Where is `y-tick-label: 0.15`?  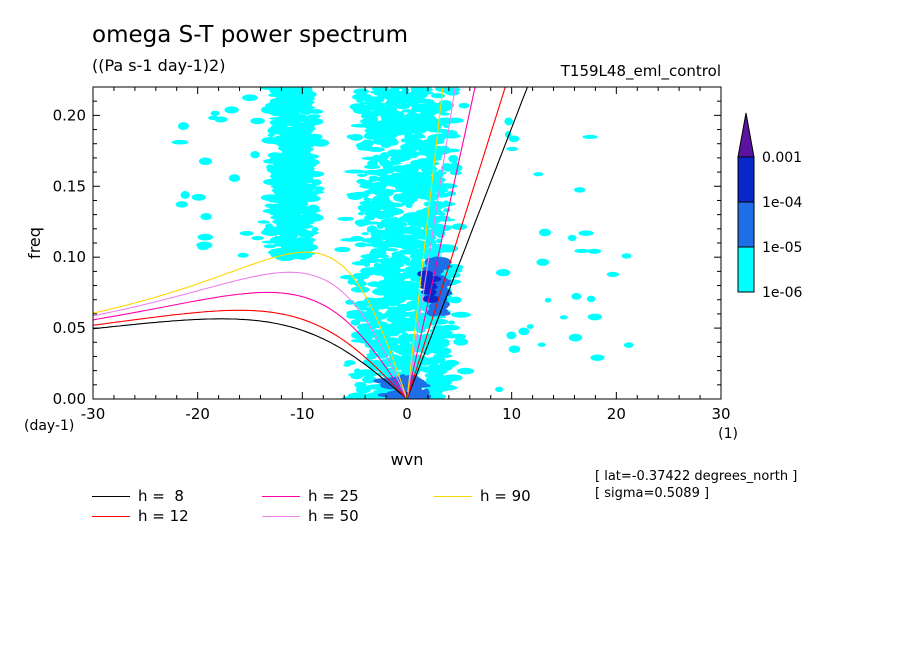 y-tick-label: 0.15 is located at coordinates (69, 186).